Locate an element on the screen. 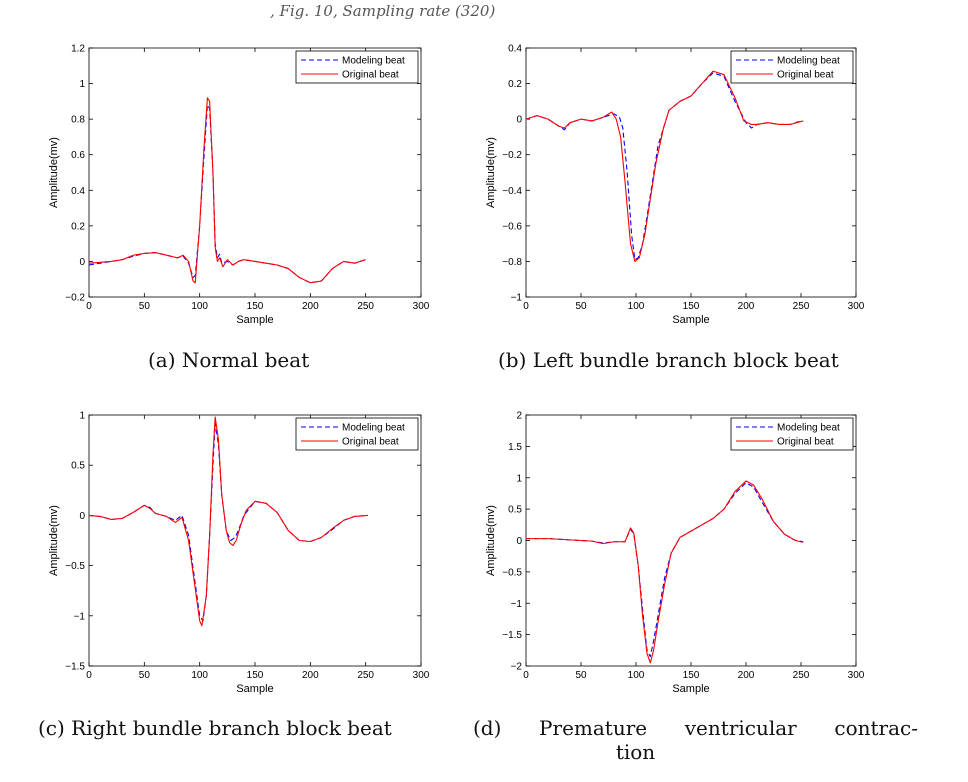 This screenshot has width=968, height=782. x-tick-label-a: 0 is located at coordinates (89, 306).